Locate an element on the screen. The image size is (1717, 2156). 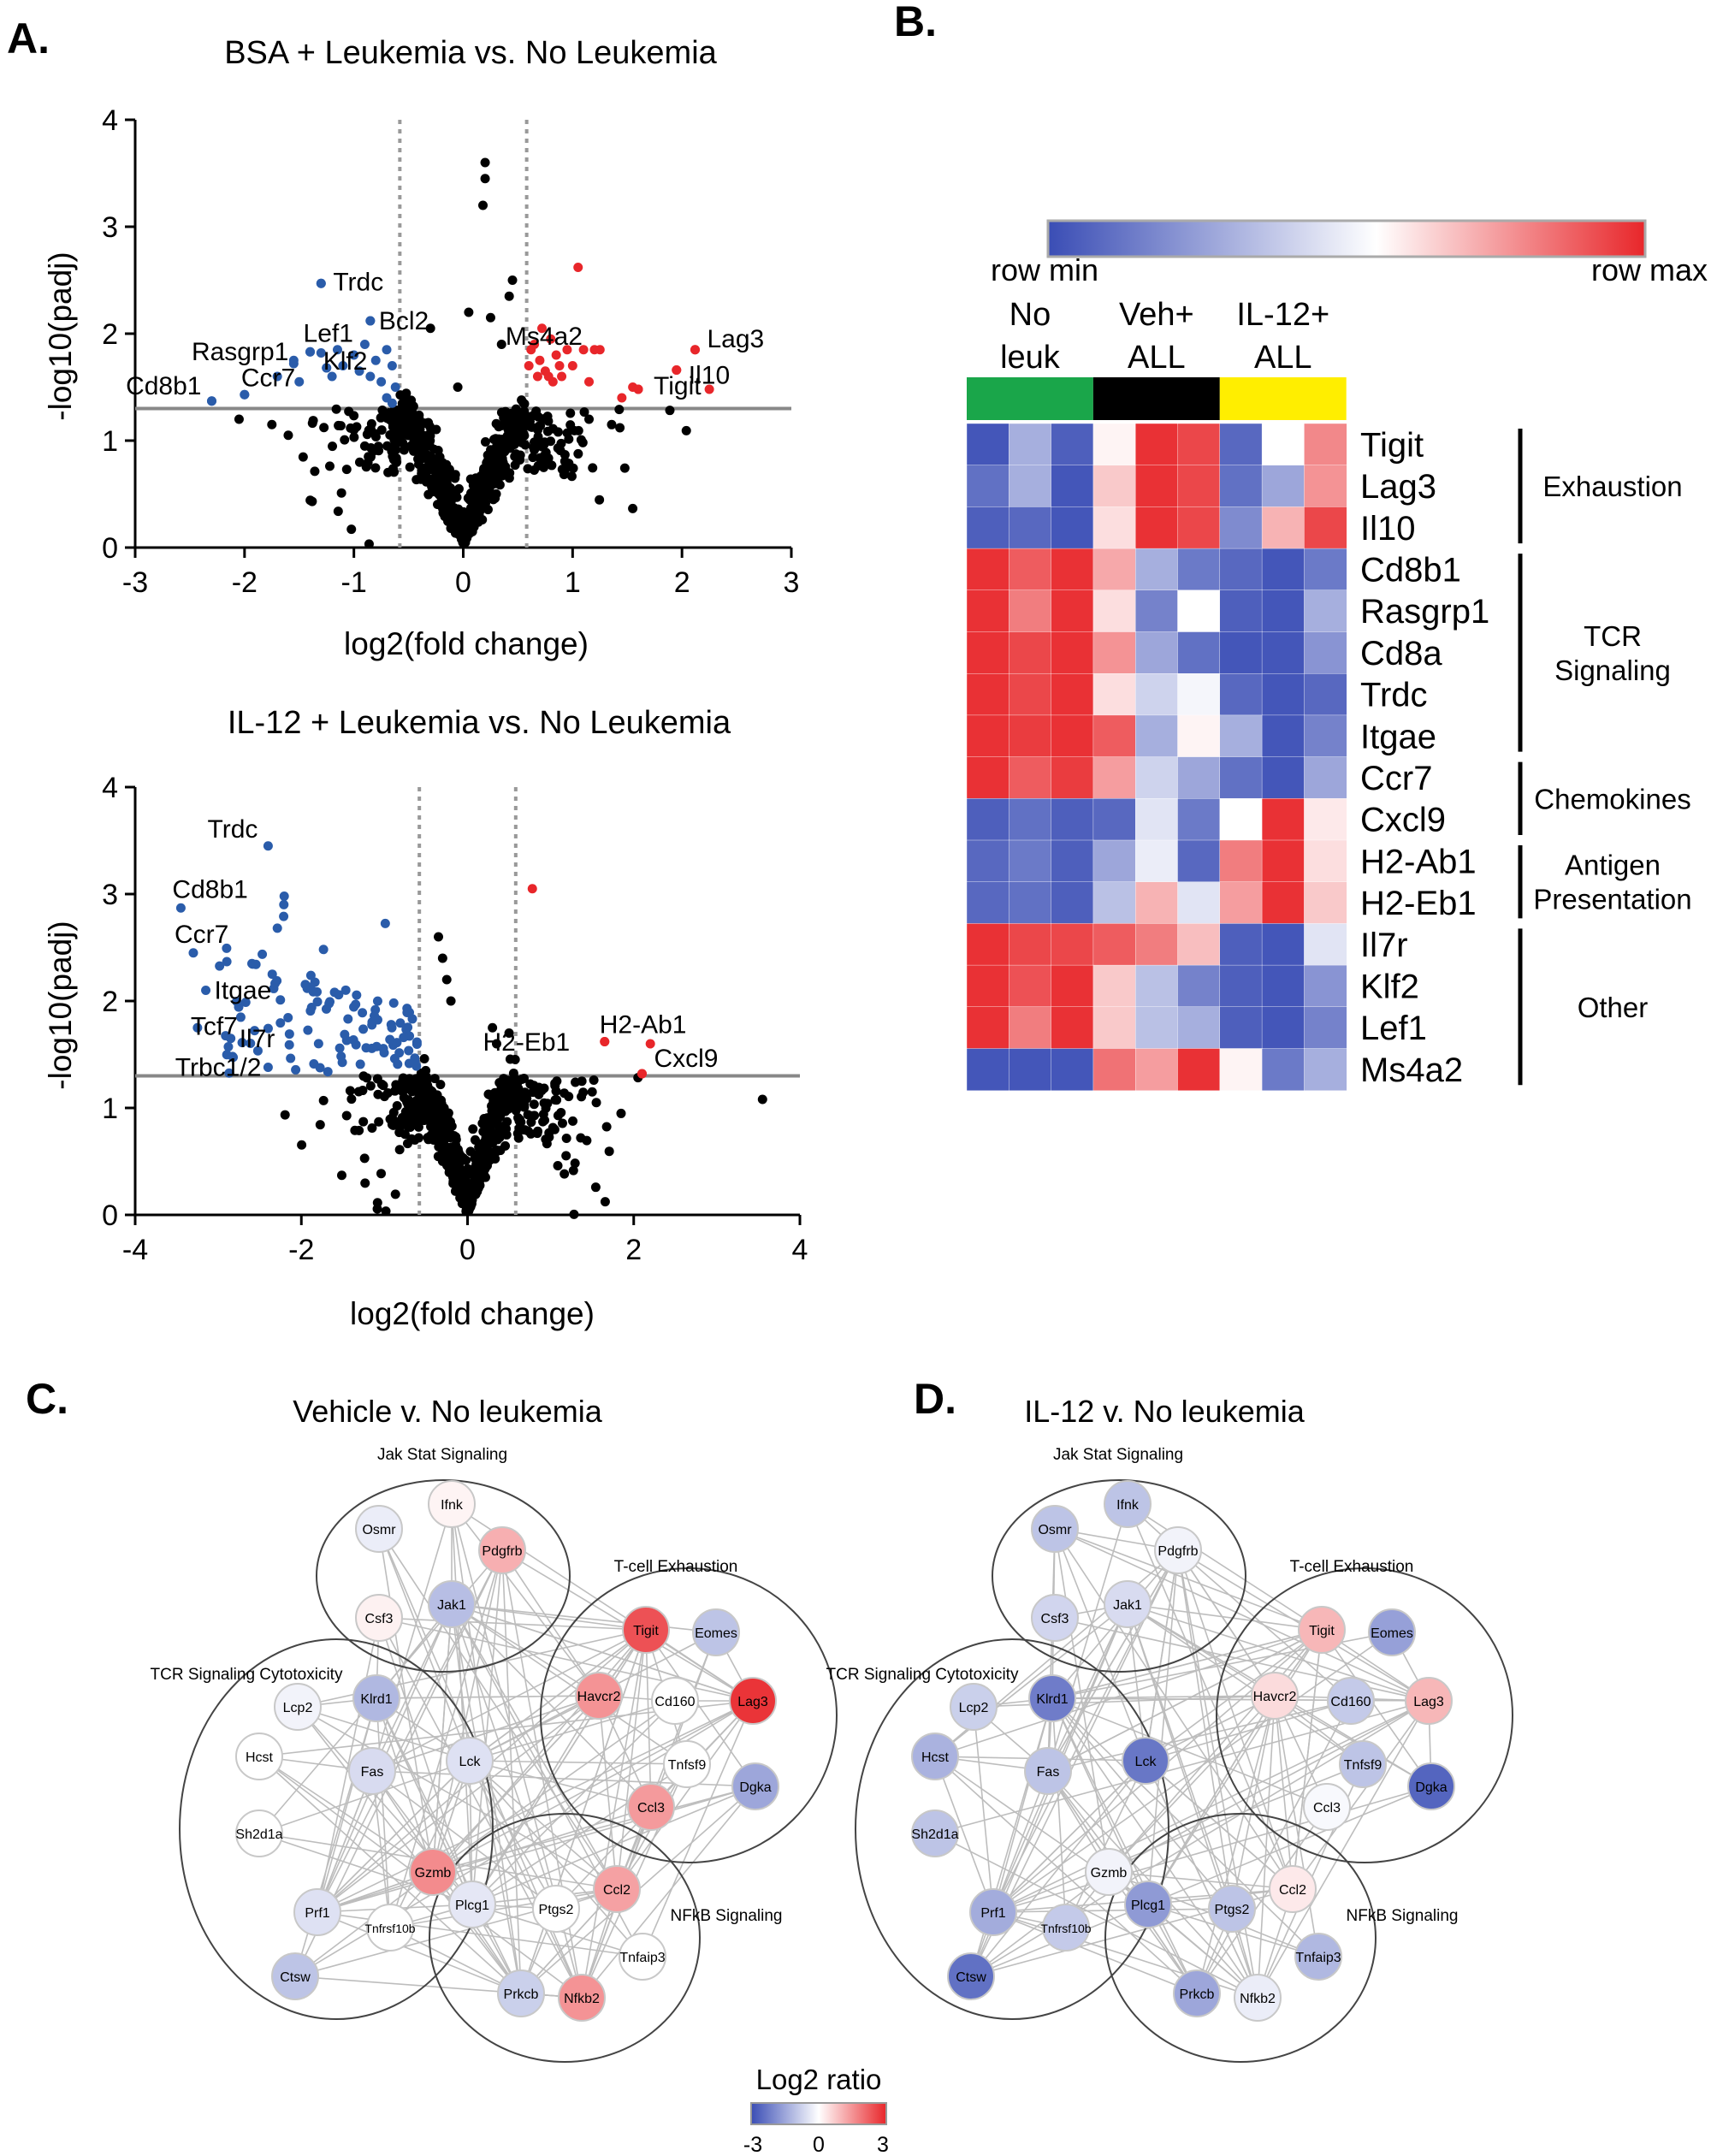
group-color-bar is located at coordinates (1030, 398).